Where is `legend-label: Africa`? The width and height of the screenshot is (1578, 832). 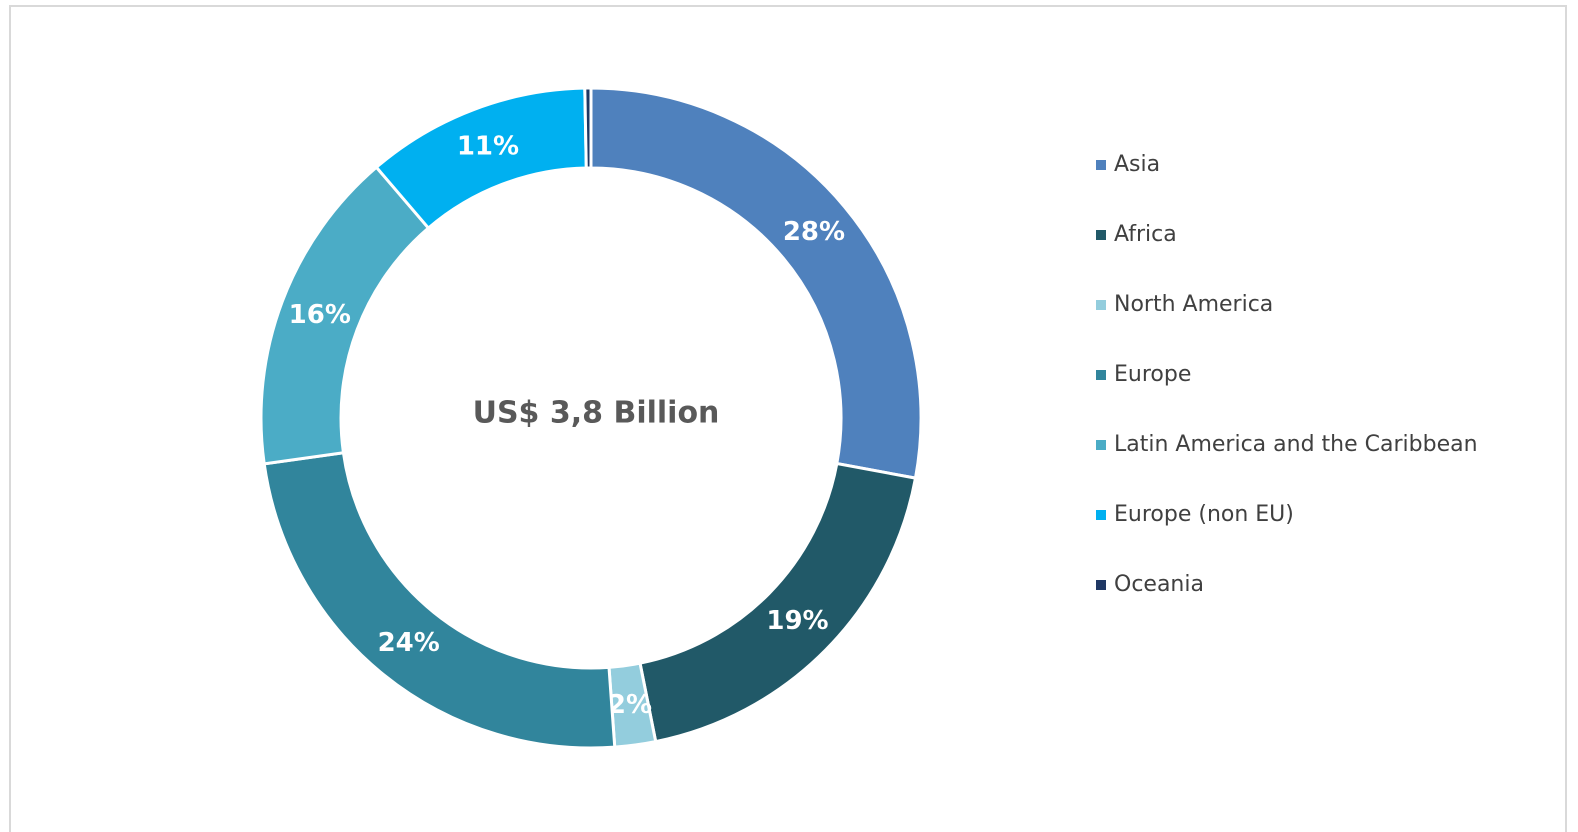
legend-label: Africa is located at coordinates (1145, 234).